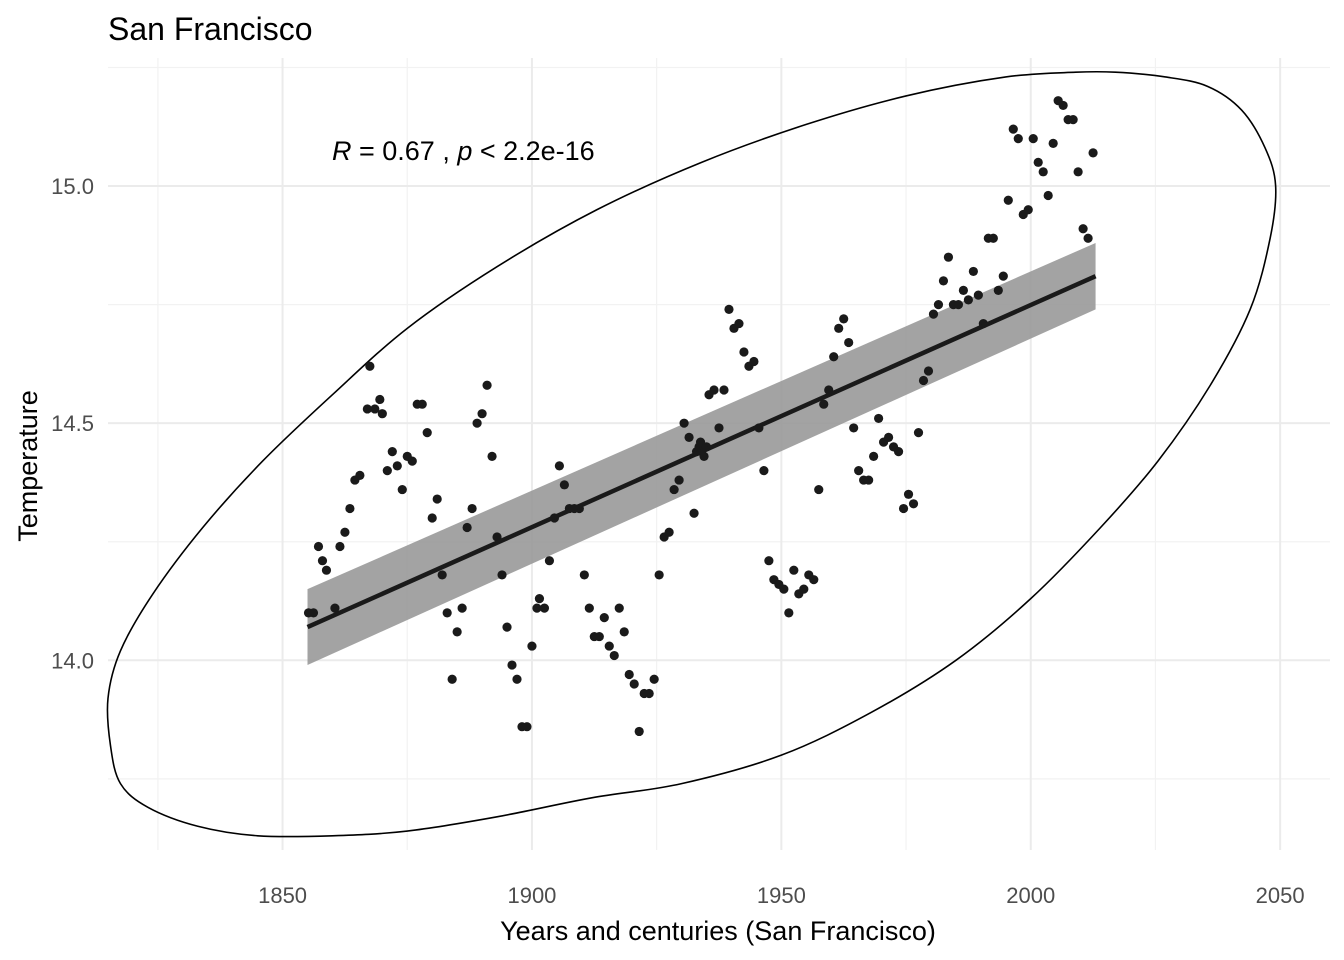  What do you see at coordinates (463, 151) in the screenshot?
I see `correlation-annotation: R = 0.67 , p < 2.2e-16` at bounding box center [463, 151].